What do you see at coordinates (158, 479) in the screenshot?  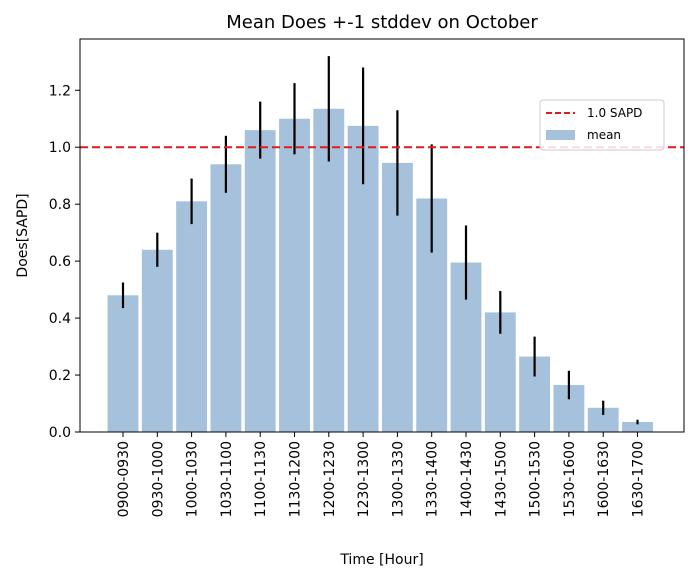 I see `x-tick-label: 0930-1000` at bounding box center [158, 479].